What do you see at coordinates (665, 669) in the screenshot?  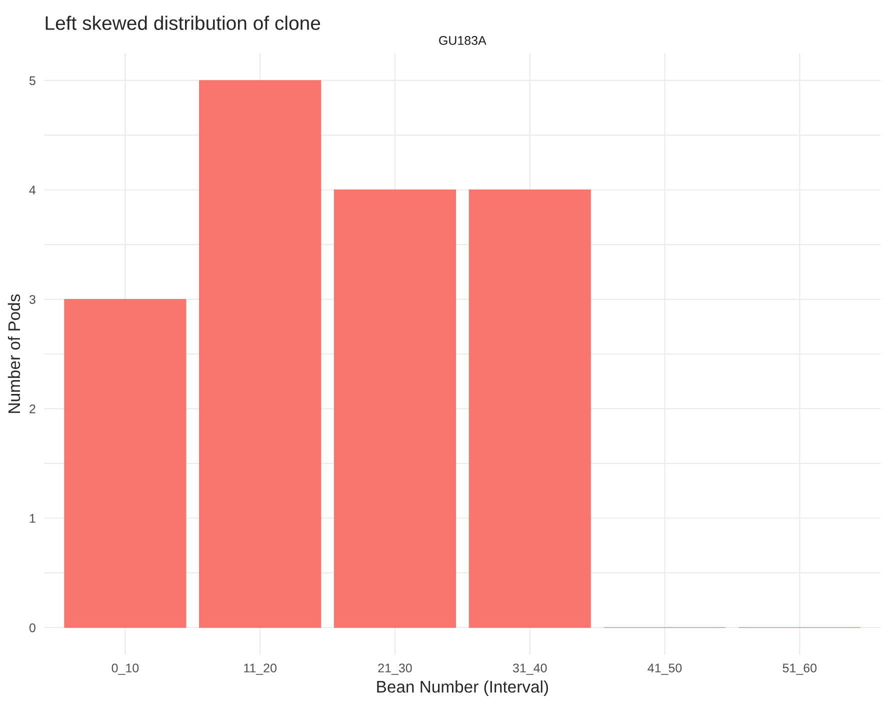 I see `x-tick-label: 41_50` at bounding box center [665, 669].